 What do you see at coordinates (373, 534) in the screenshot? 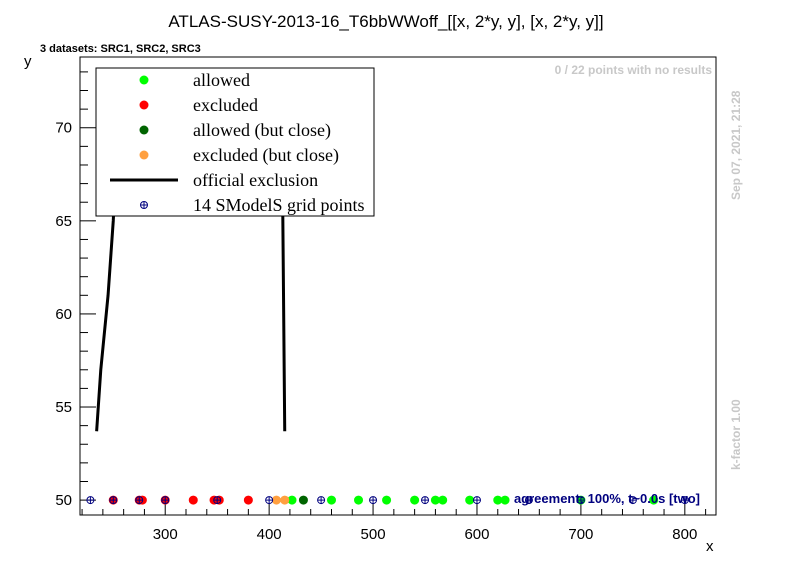
I see `x-tick-label: 500` at bounding box center [373, 534].